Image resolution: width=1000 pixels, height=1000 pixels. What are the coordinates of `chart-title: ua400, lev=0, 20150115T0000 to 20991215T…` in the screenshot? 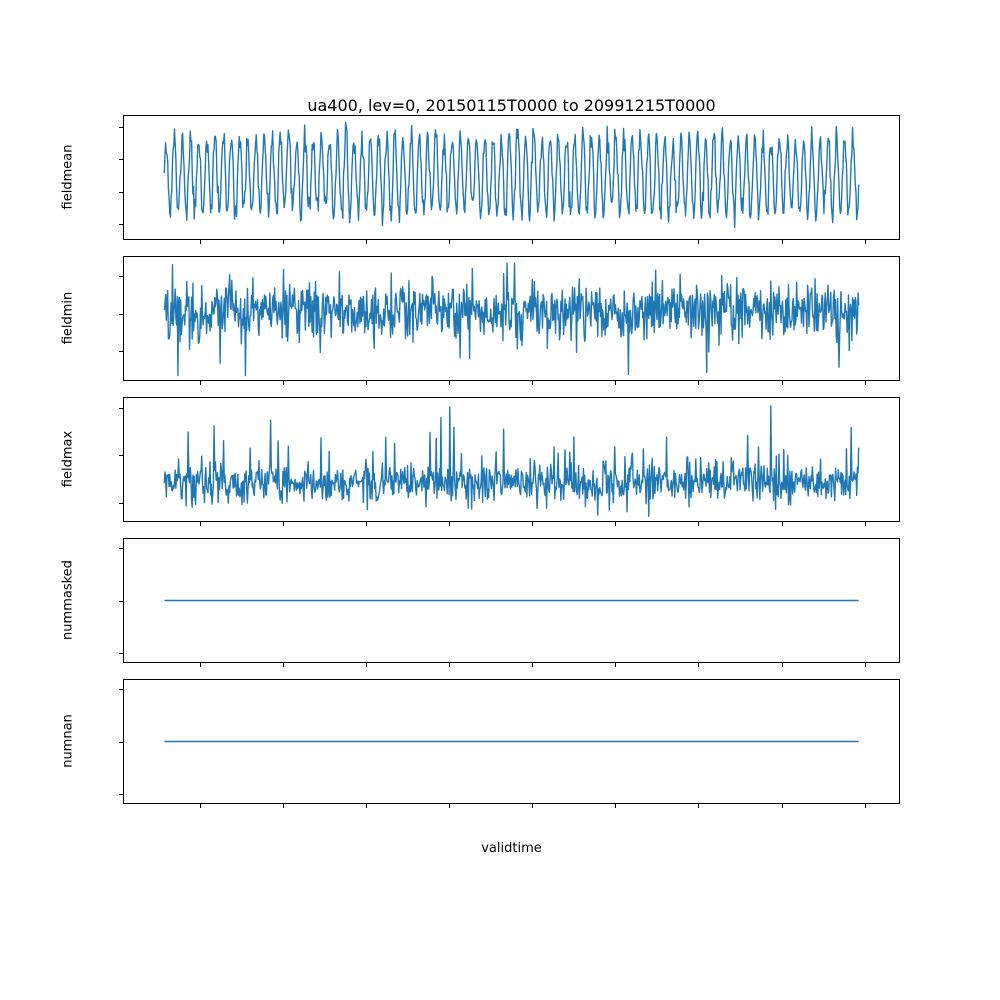 It's located at (511, 105).